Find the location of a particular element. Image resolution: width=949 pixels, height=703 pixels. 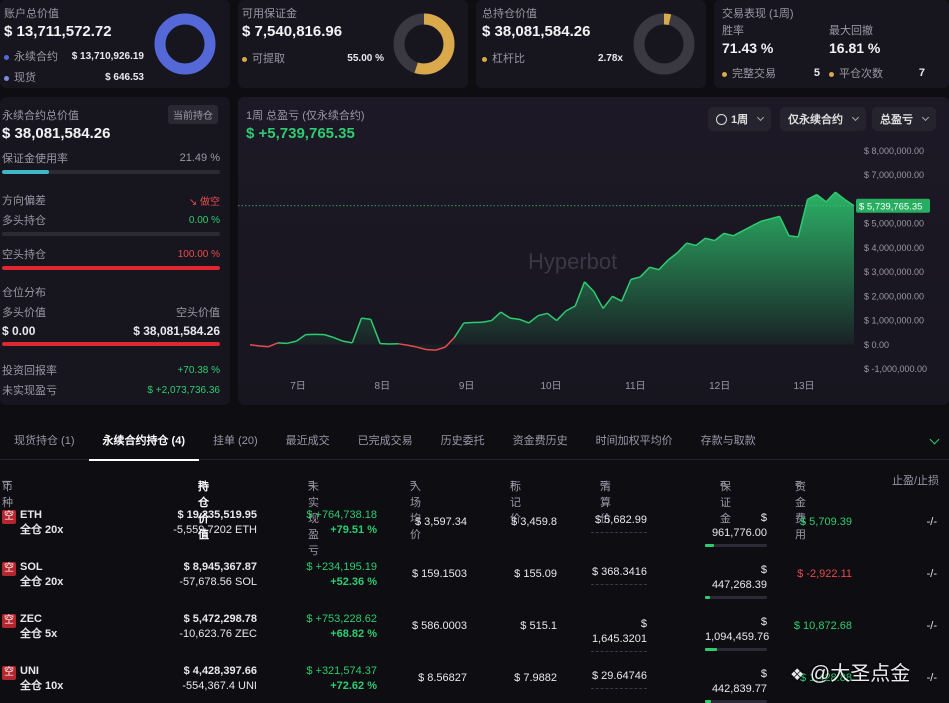

margin-label: 可用保证金 is located at coordinates (269, 13).